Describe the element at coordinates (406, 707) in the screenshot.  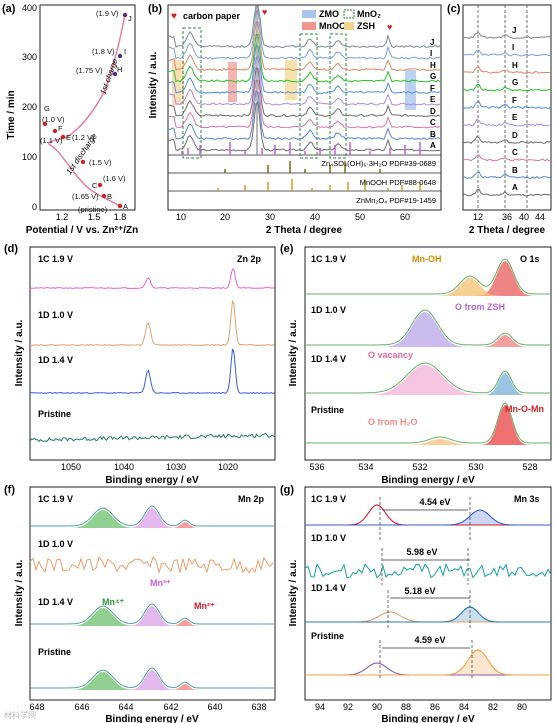
I see `x-tick: 88` at that location.